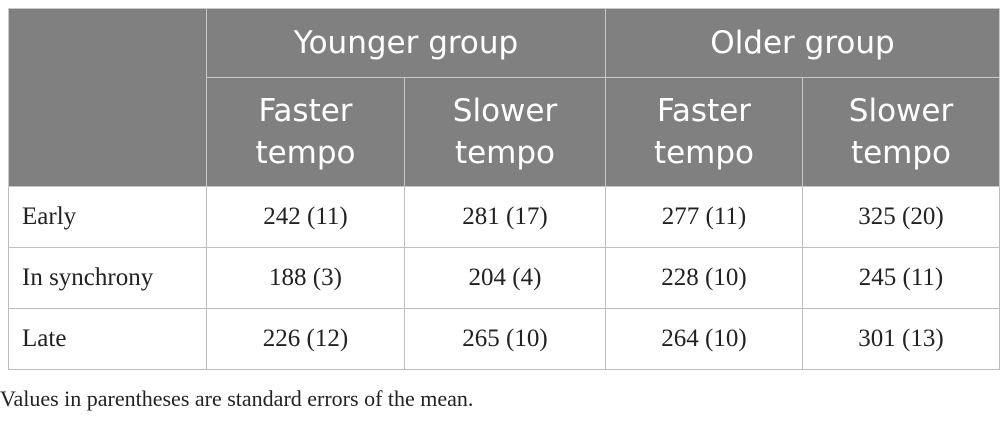 The image size is (1005, 428). I want to click on table-cell: 245 (11), so click(901, 278).